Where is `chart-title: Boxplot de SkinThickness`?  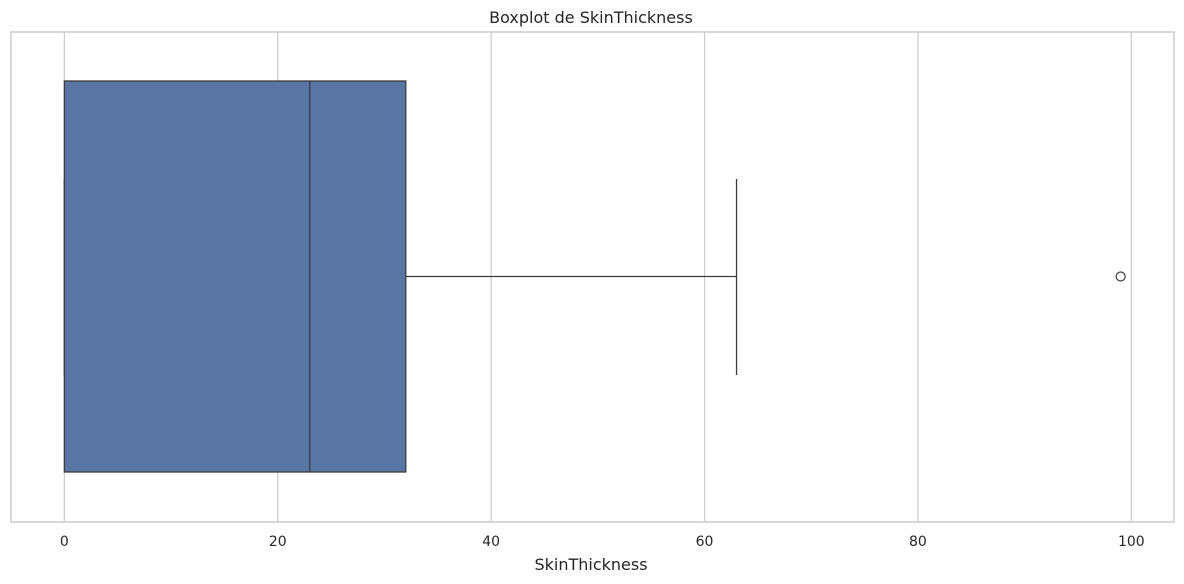
chart-title: Boxplot de SkinThickness is located at coordinates (591, 17).